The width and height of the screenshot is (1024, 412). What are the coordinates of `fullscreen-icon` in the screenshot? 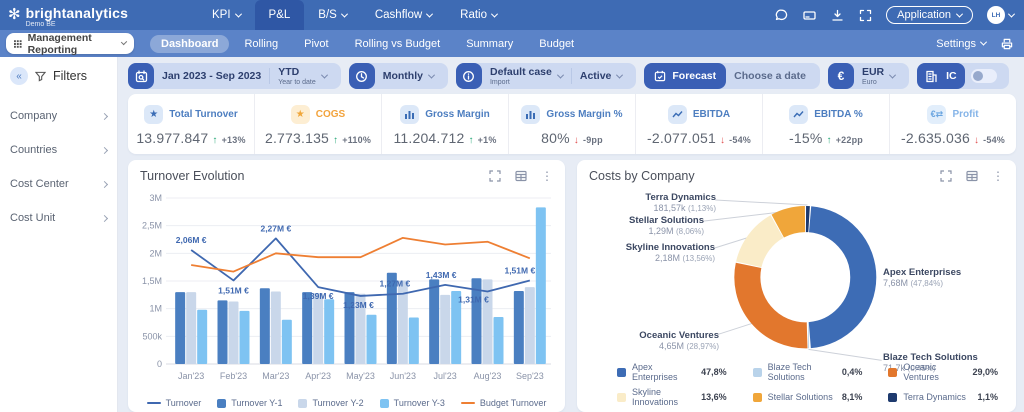 It's located at (865, 15).